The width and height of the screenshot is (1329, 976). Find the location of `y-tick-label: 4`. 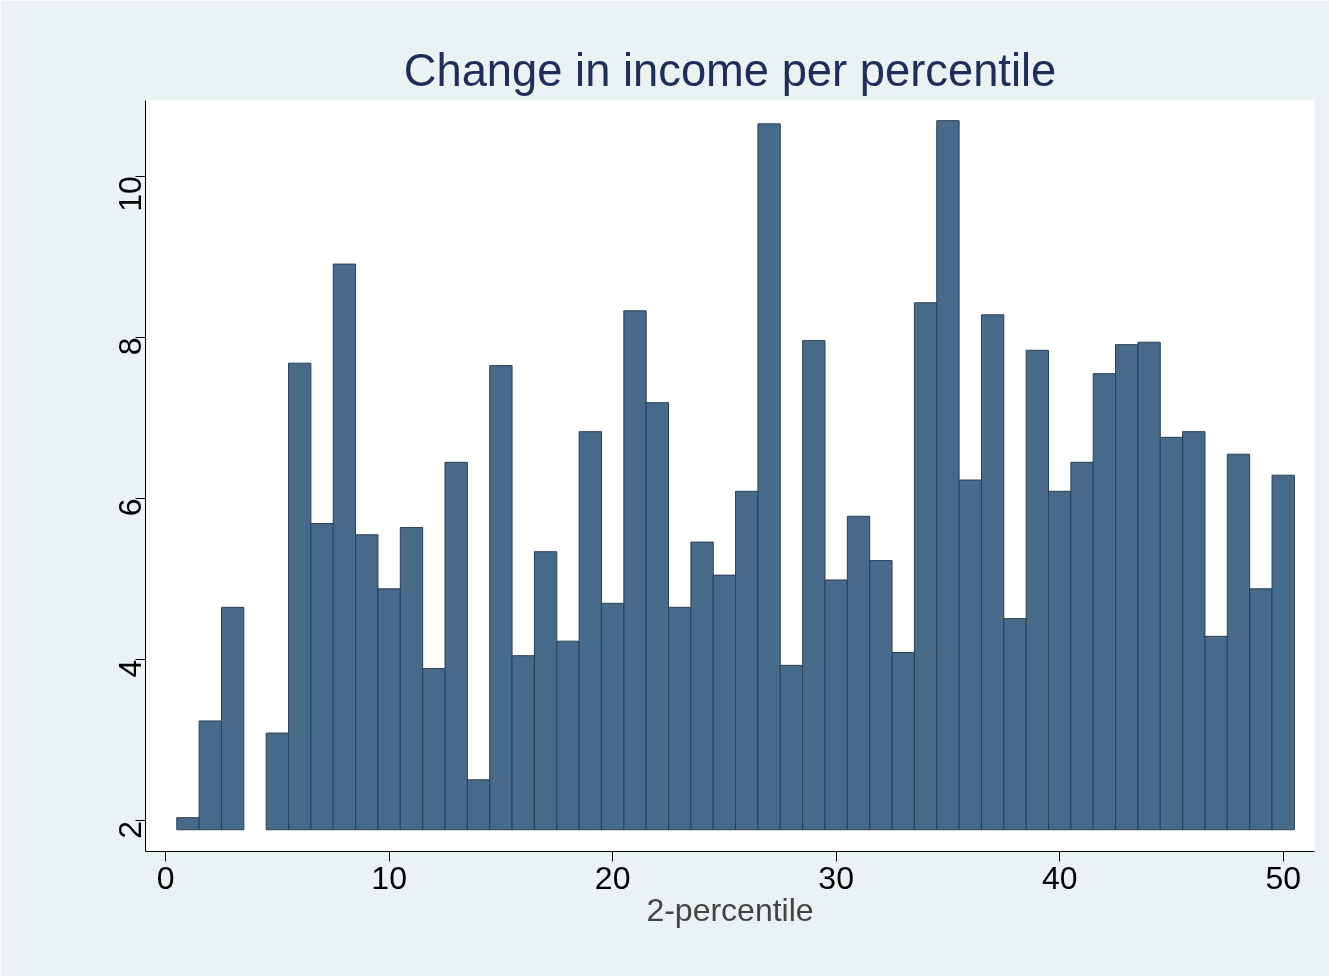

y-tick-label: 4 is located at coordinates (130, 668).